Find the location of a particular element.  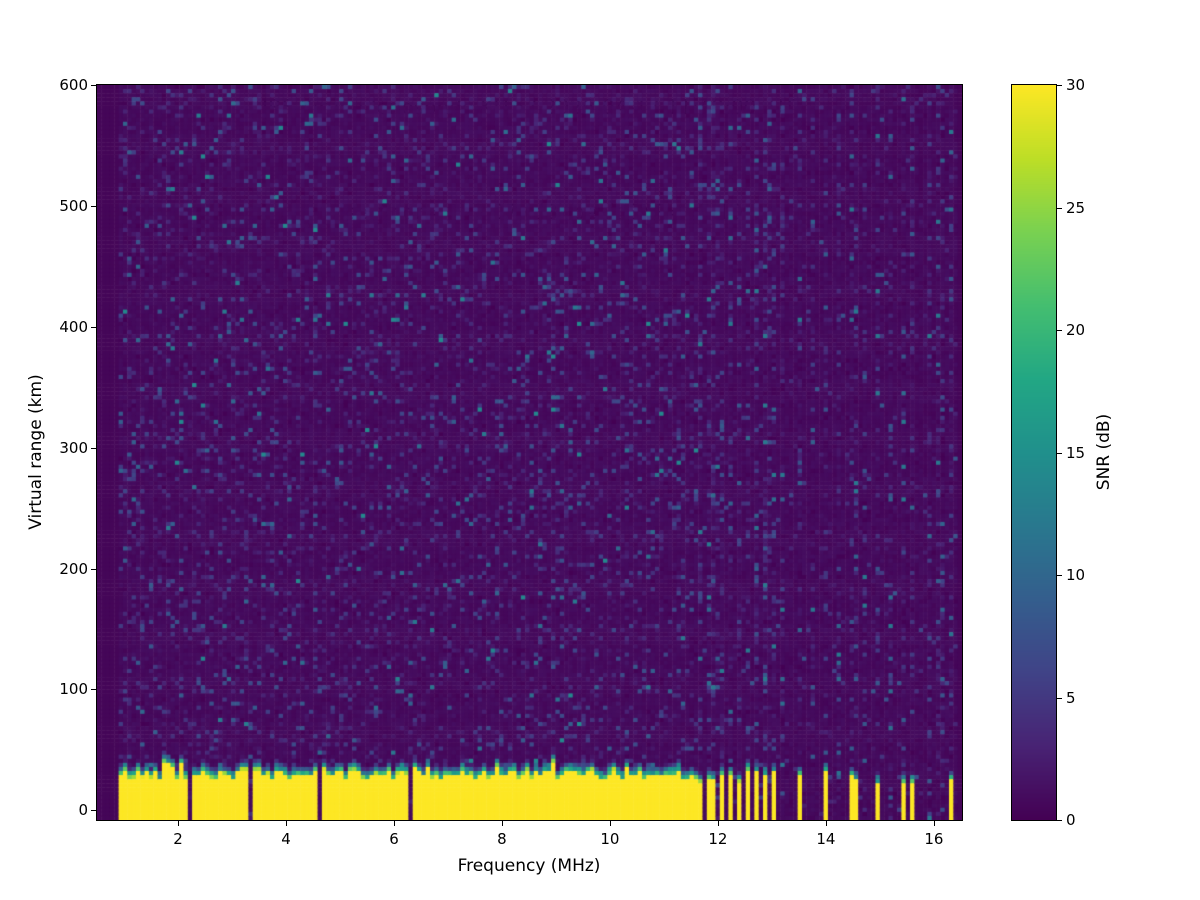

colorbar-label: SNR (dB) is located at coordinates (1104, 452).